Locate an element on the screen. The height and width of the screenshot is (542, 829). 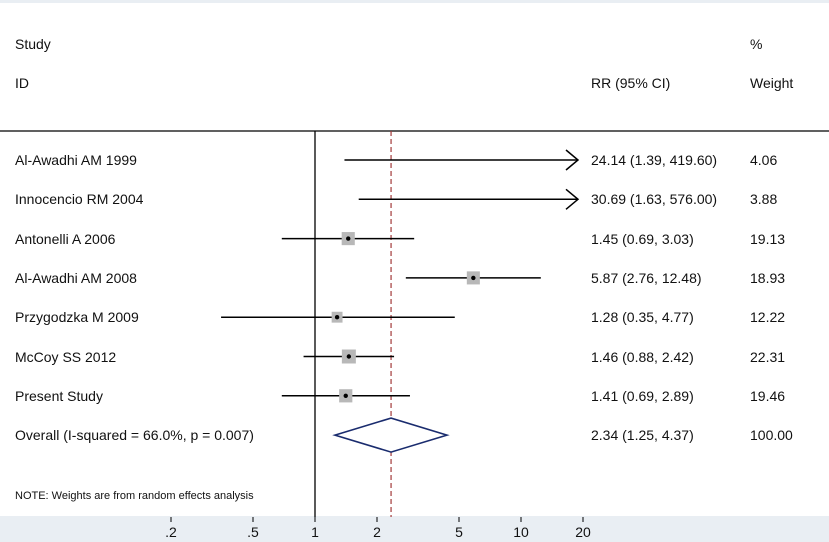
x-tick-label: 1 is located at coordinates (315, 532).